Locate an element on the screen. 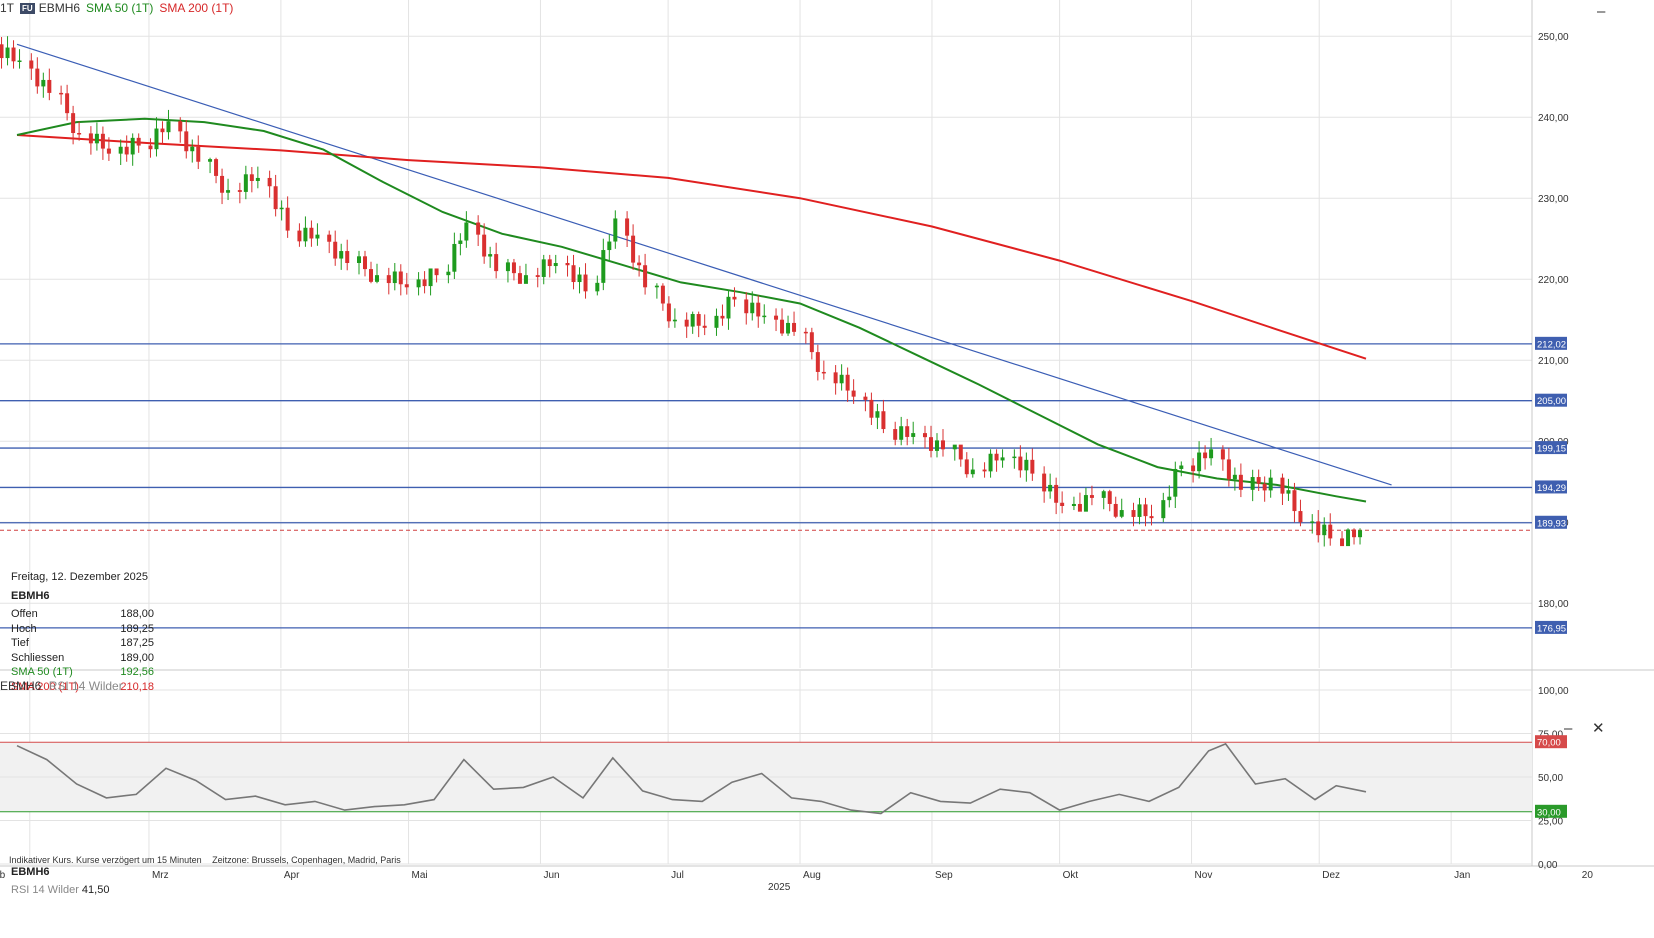 The image size is (1654, 938). level-price-label: 176,95 is located at coordinates (1551, 628).